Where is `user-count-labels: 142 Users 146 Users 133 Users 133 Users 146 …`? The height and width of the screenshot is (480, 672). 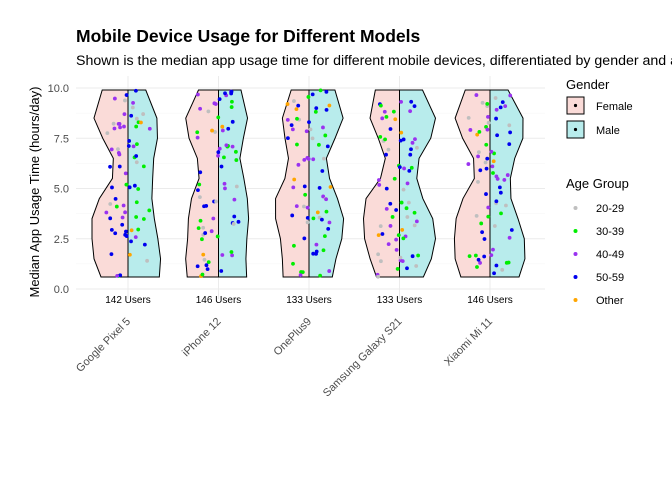
user-count-labels: 142 Users 146 Users 133 Users 133 Users 146 … is located at coordinates (309, 300).